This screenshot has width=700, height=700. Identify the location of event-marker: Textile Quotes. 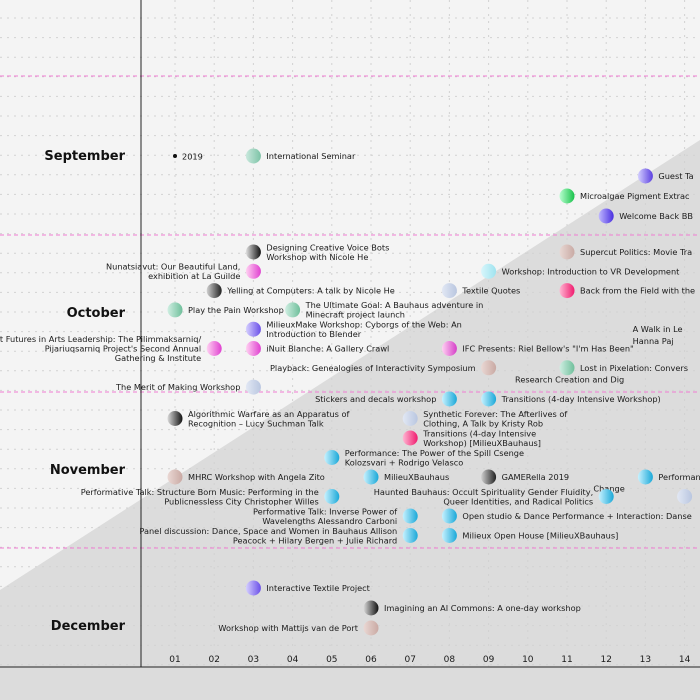
(480, 291).